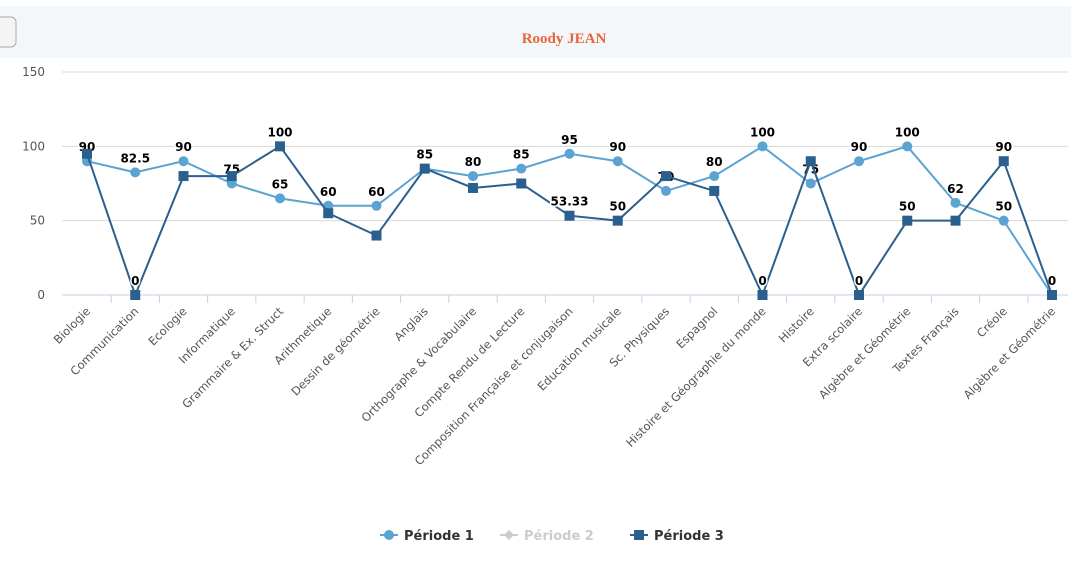 The width and height of the screenshot is (1071, 563). I want to click on data-label: 62, so click(955, 189).